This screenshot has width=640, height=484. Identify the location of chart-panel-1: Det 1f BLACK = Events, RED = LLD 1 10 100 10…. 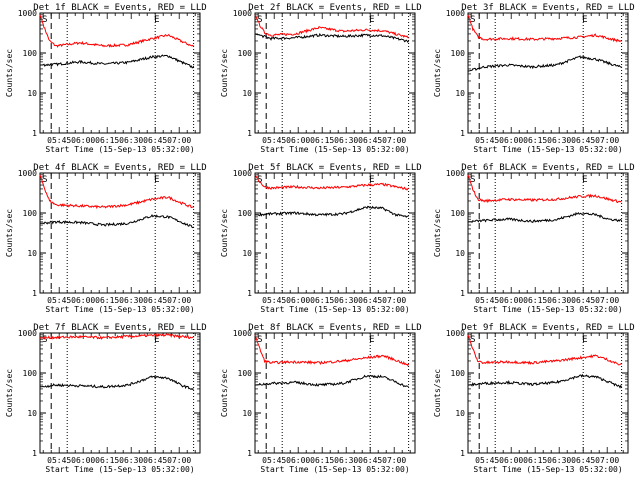
(106, 78).